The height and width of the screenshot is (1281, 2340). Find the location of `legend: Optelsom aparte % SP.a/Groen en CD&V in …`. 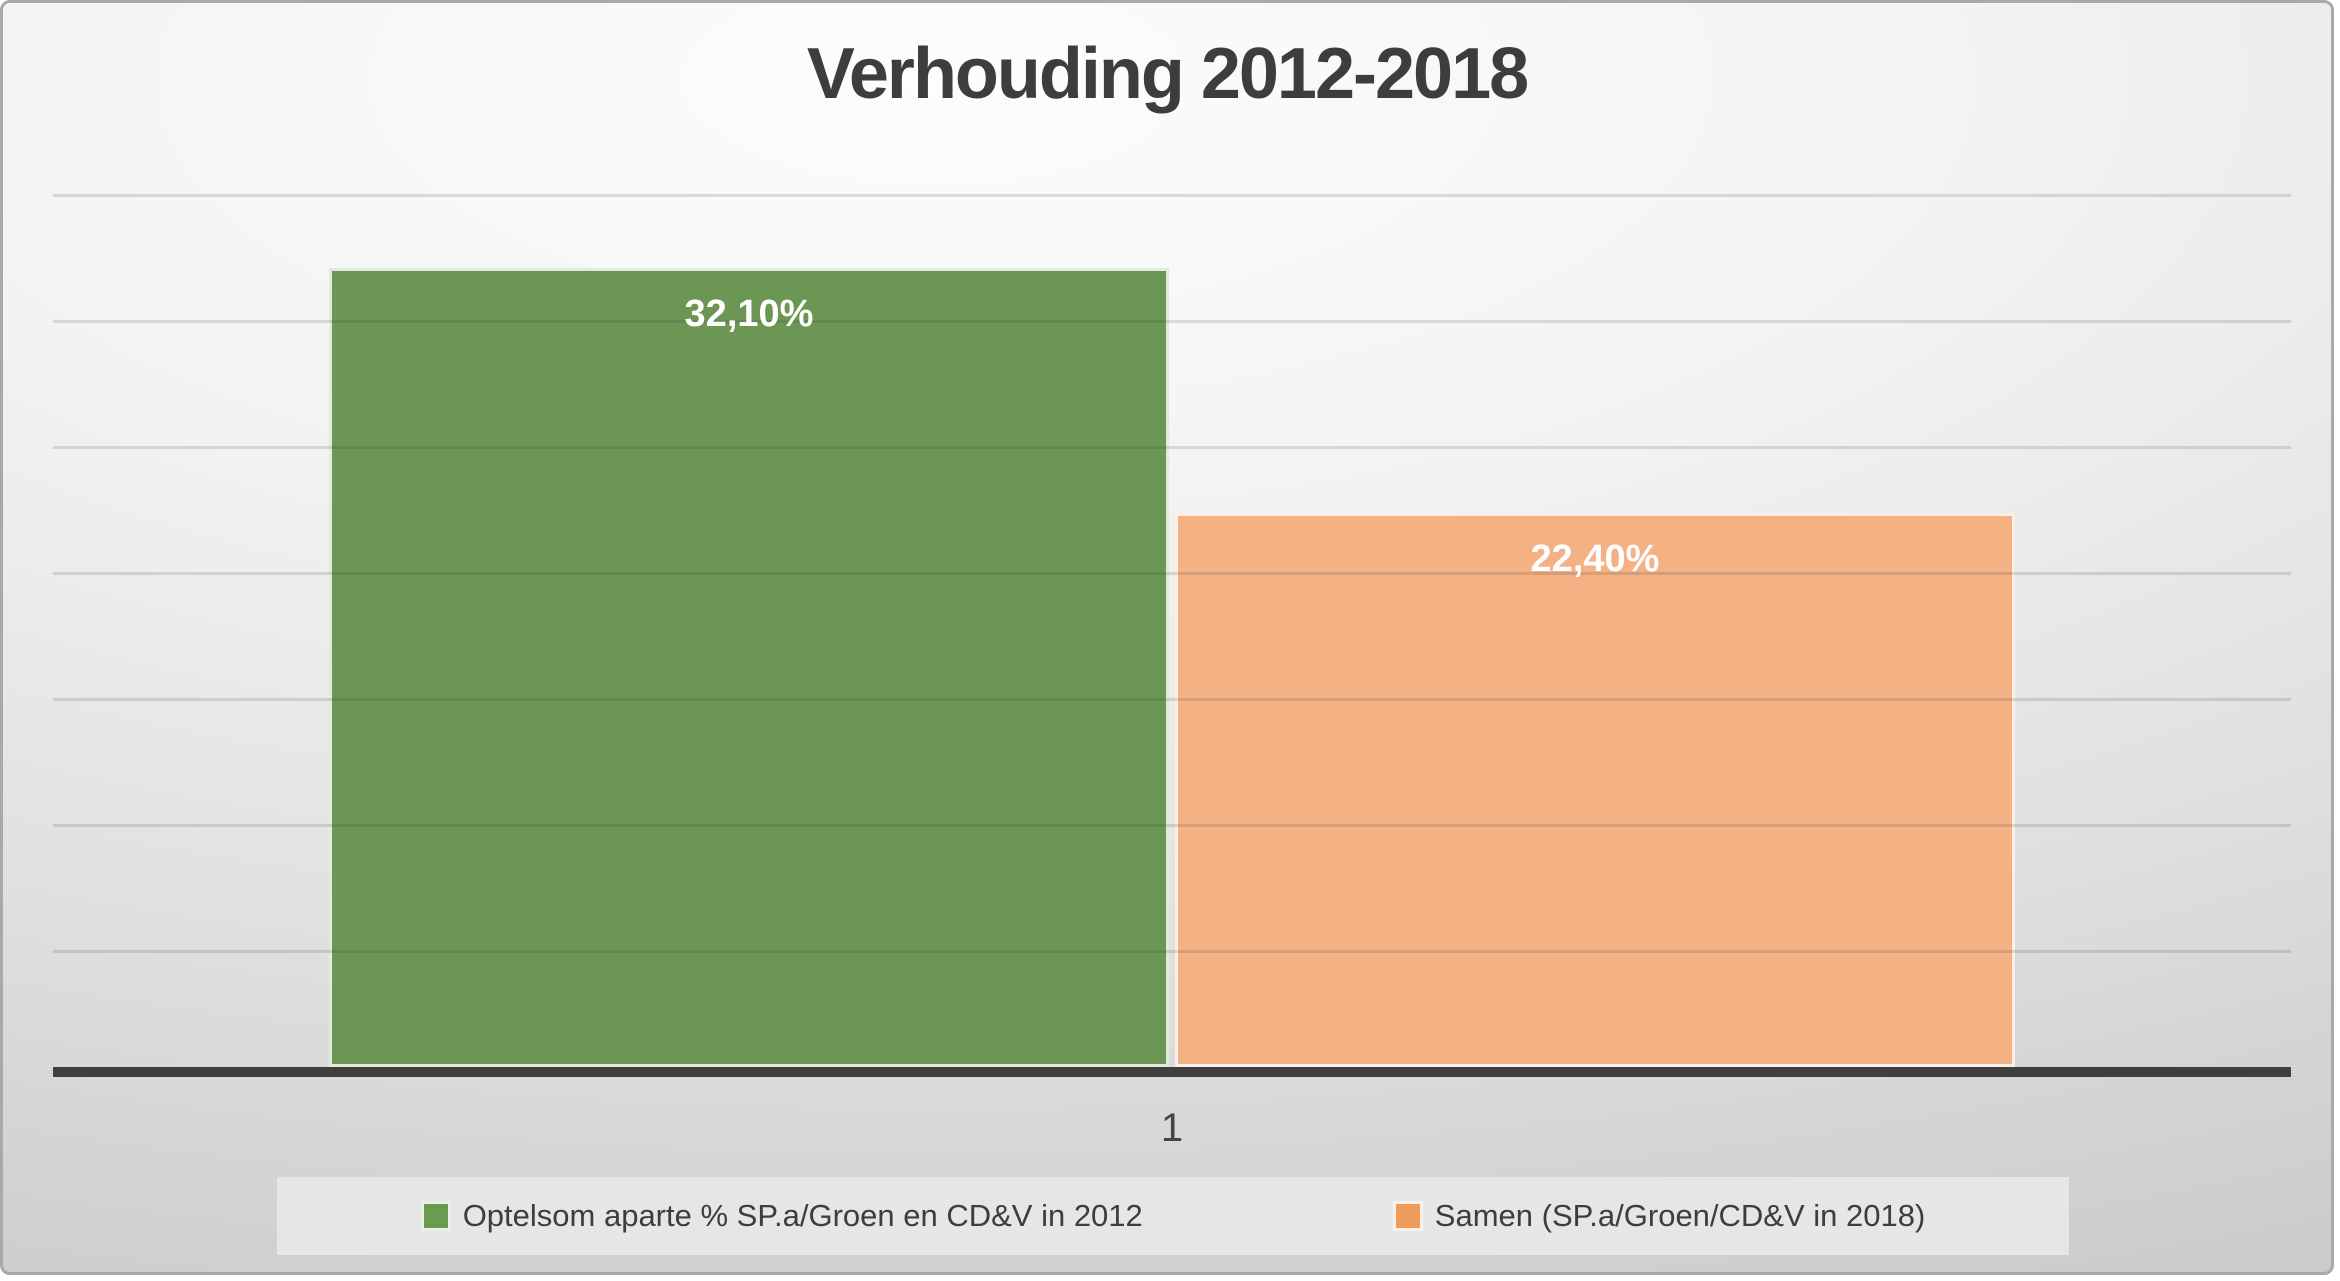

legend: Optelsom aparte % SP.a/Groen en CD&V in … is located at coordinates (1173, 1216).